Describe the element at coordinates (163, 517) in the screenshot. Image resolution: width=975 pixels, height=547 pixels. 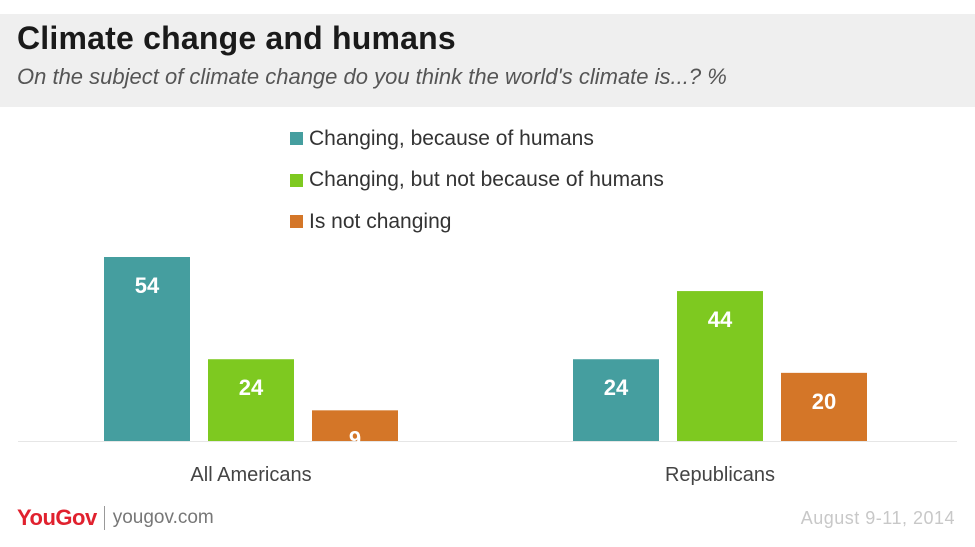
I see `brand-url: yougov.com` at that location.